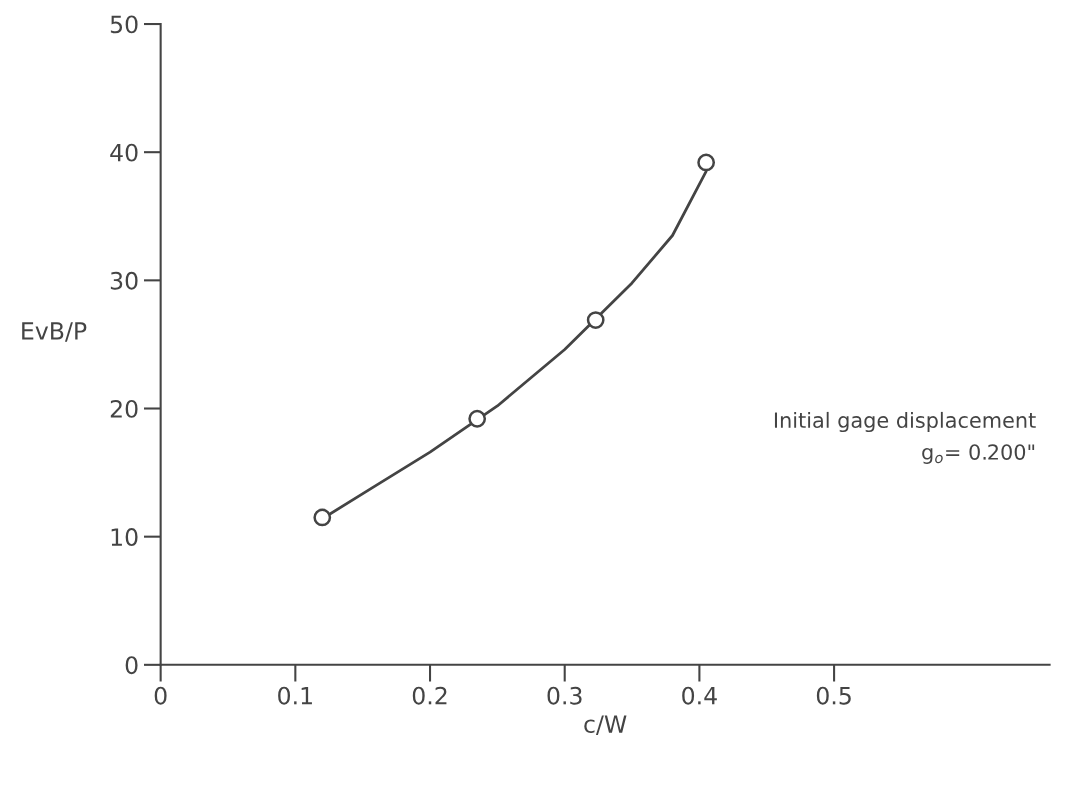 The image size is (1071, 801). What do you see at coordinates (905, 422) in the screenshot?
I see `annotation: Initial gage displacement` at bounding box center [905, 422].